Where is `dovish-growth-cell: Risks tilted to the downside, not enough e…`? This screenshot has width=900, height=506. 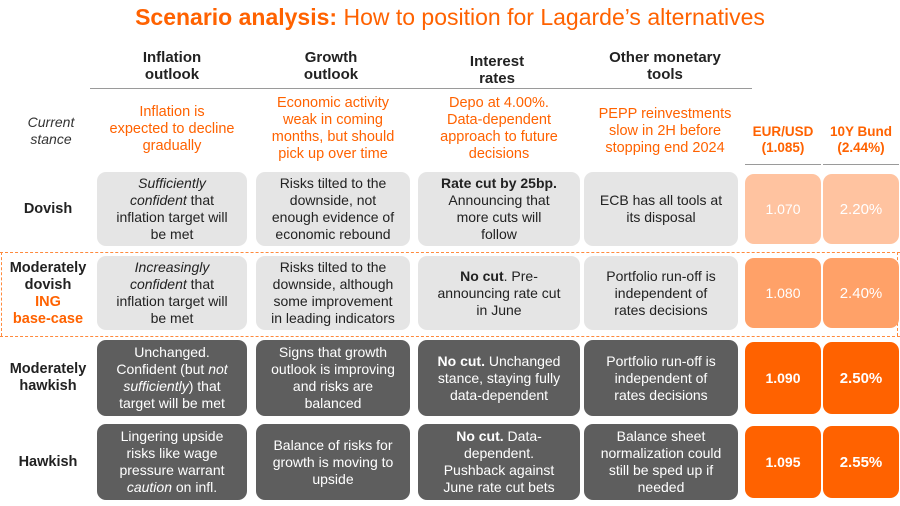
dovish-growth-cell: Risks tilted to the downside, not enough e… is located at coordinates (333, 209).